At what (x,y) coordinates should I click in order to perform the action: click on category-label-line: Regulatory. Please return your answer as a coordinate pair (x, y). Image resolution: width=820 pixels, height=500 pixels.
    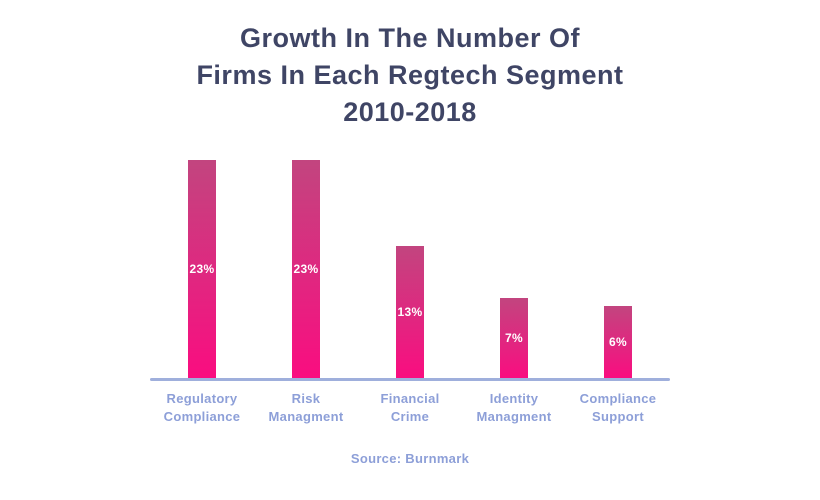
    Looking at the image, I should click on (202, 398).